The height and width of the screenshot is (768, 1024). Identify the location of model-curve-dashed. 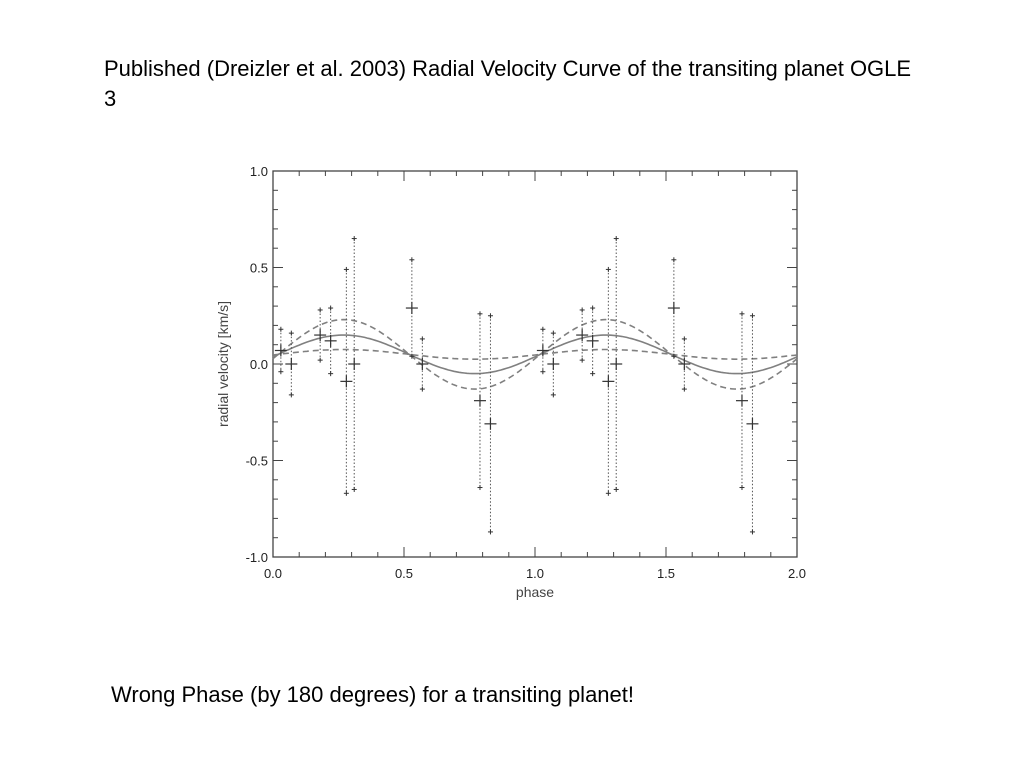
(535, 354).